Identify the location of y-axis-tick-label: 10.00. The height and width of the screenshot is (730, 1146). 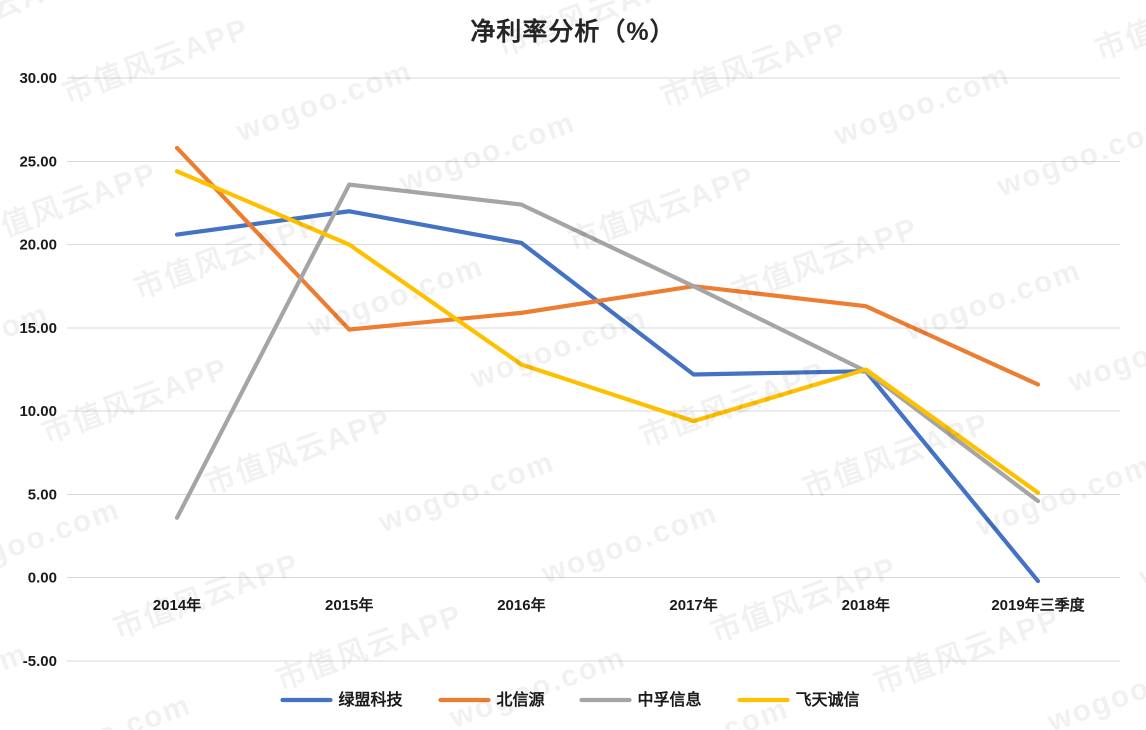
(38, 411).